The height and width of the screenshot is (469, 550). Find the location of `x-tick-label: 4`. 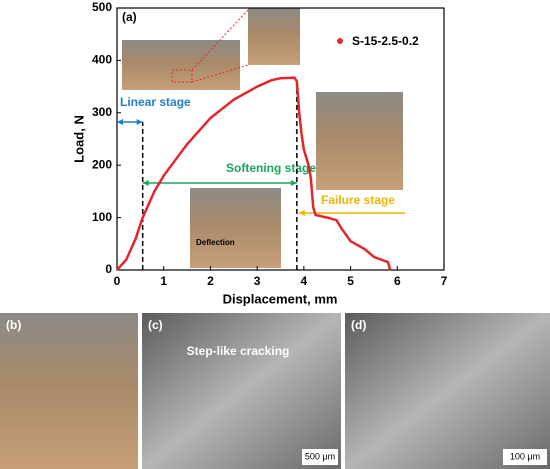

x-tick-label: 4 is located at coordinates (304, 281).